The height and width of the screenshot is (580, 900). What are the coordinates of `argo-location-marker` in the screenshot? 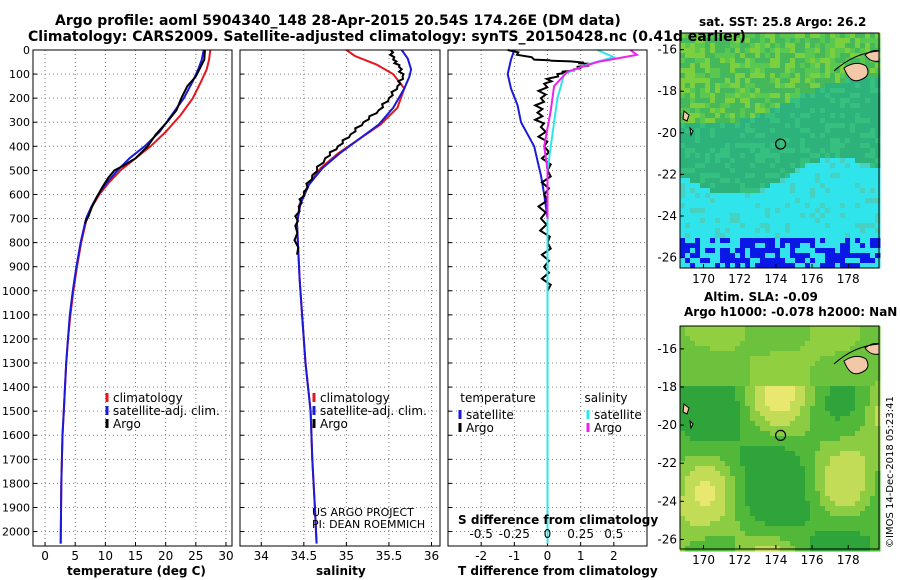 It's located at (780, 435).